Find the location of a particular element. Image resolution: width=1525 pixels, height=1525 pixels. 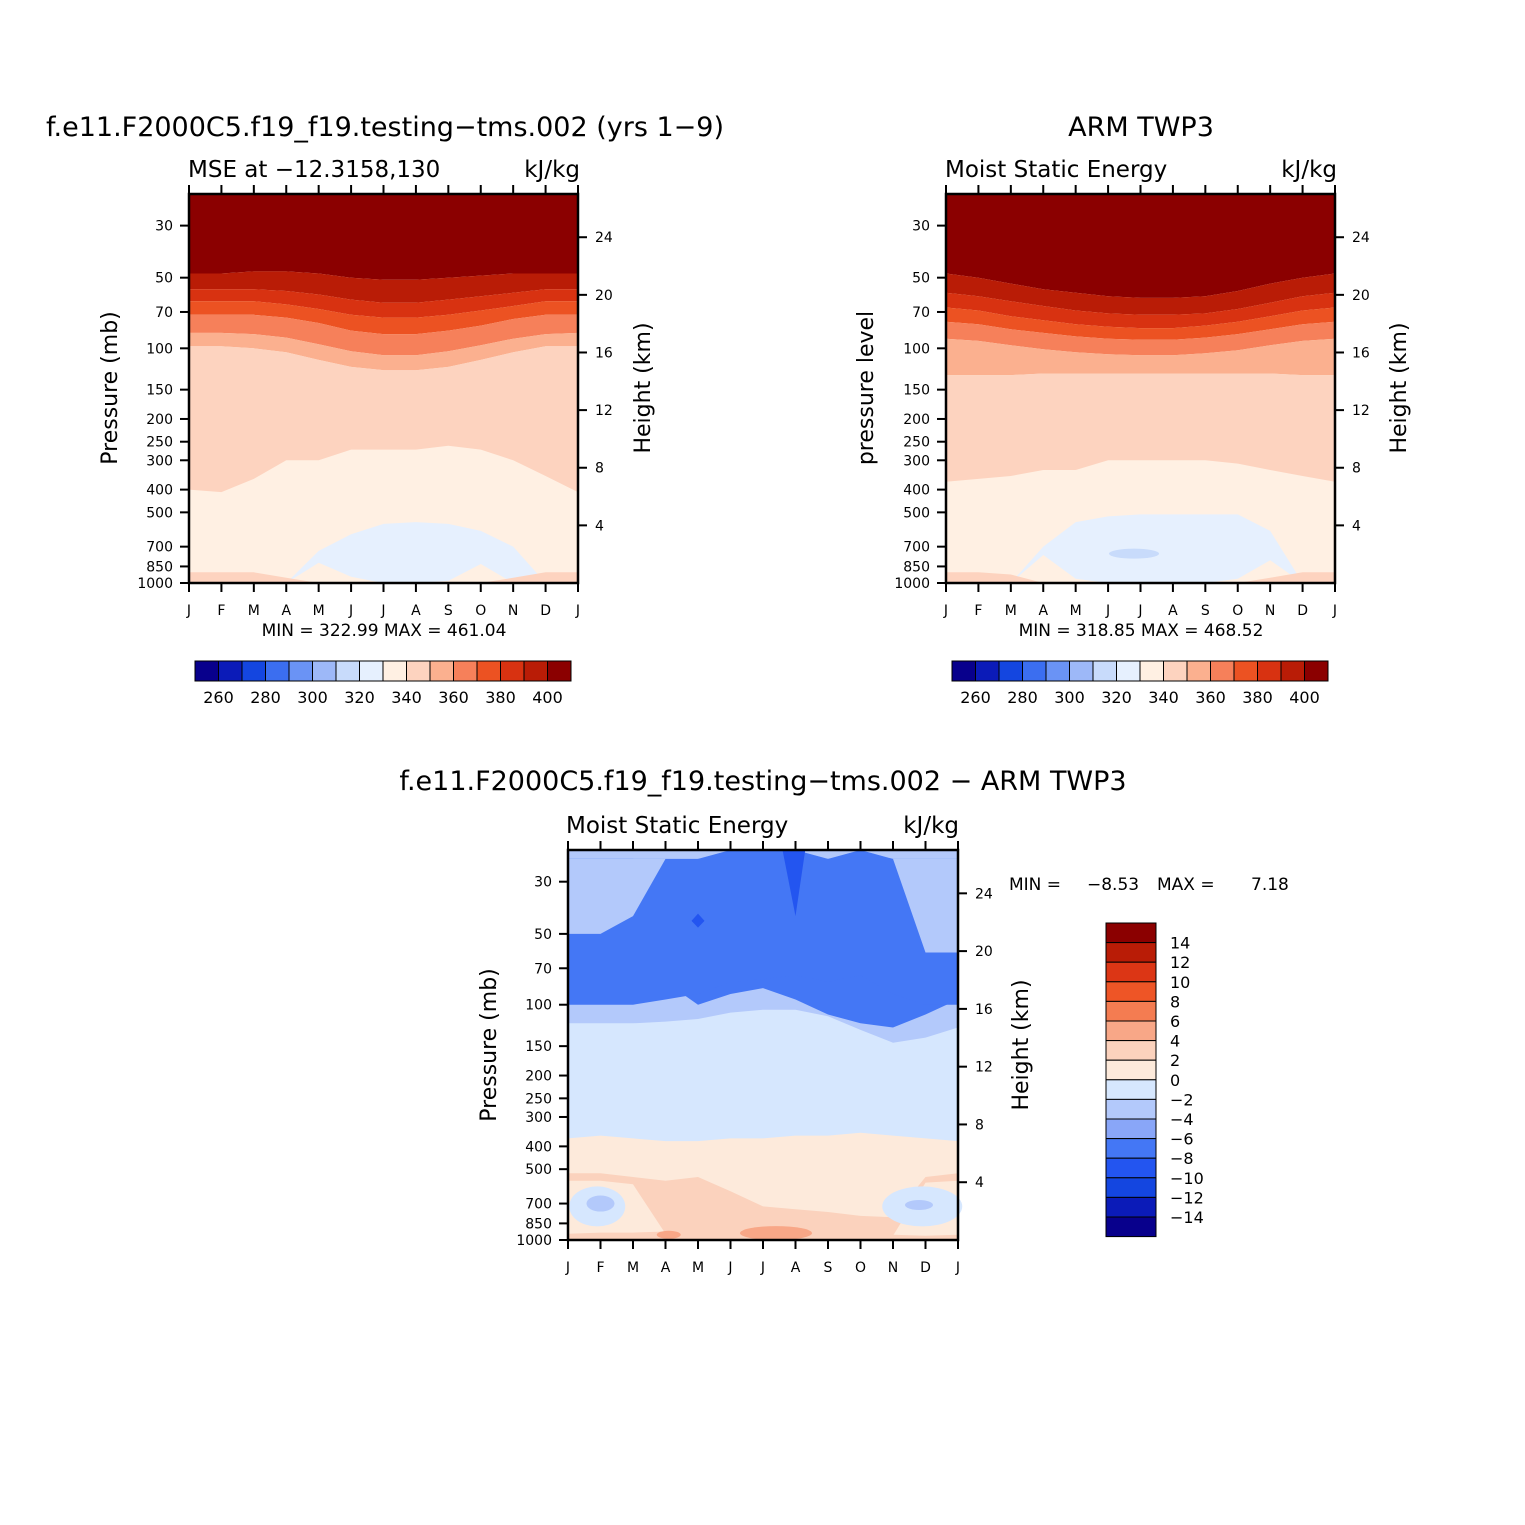

colorbar-label: −6 is located at coordinates (1182, 1139).